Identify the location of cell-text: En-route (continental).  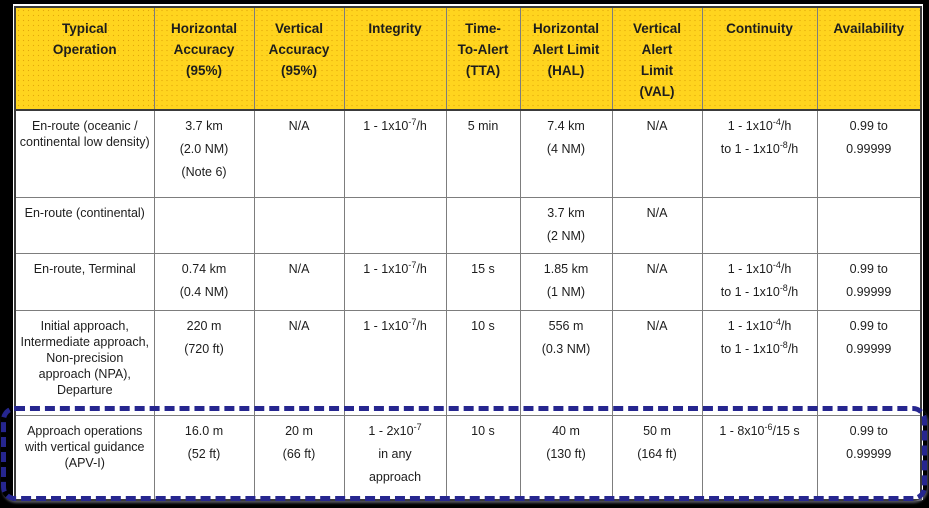
(84, 212).